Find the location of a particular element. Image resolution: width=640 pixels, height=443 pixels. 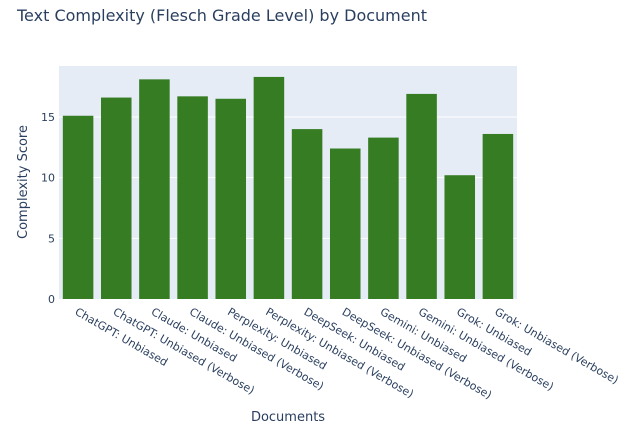

y-tick-label: 15 is located at coordinates (48, 117).